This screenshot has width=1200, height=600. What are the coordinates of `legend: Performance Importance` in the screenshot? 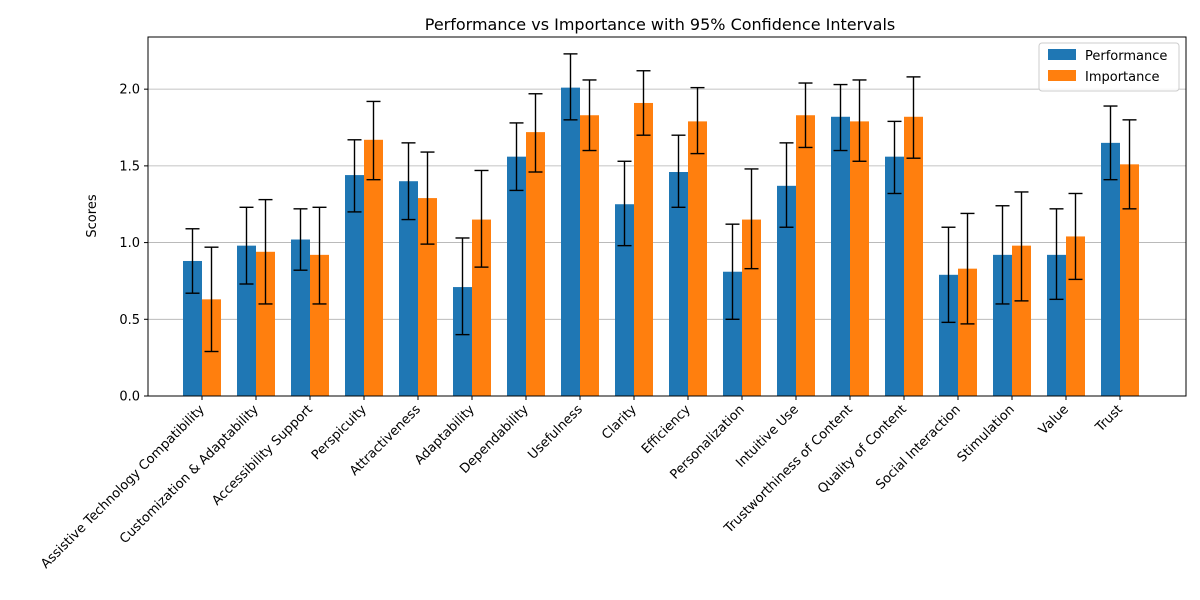 It's located at (1109, 67).